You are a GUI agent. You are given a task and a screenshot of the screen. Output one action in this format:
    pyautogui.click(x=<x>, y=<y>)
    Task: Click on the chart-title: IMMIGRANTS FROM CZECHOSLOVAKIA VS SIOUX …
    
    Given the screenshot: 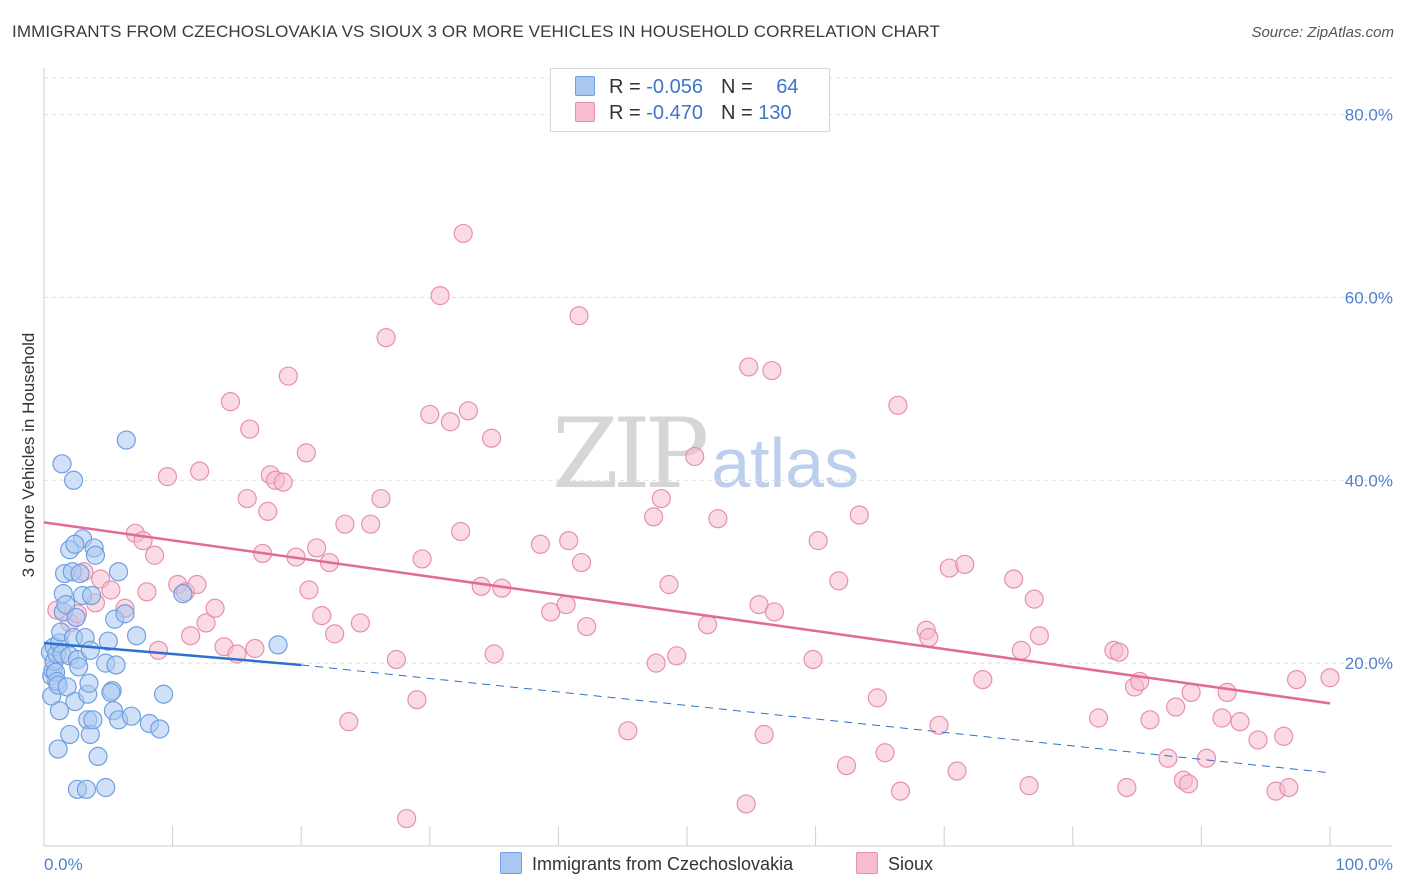 What is the action you would take?
    pyautogui.click(x=476, y=31)
    